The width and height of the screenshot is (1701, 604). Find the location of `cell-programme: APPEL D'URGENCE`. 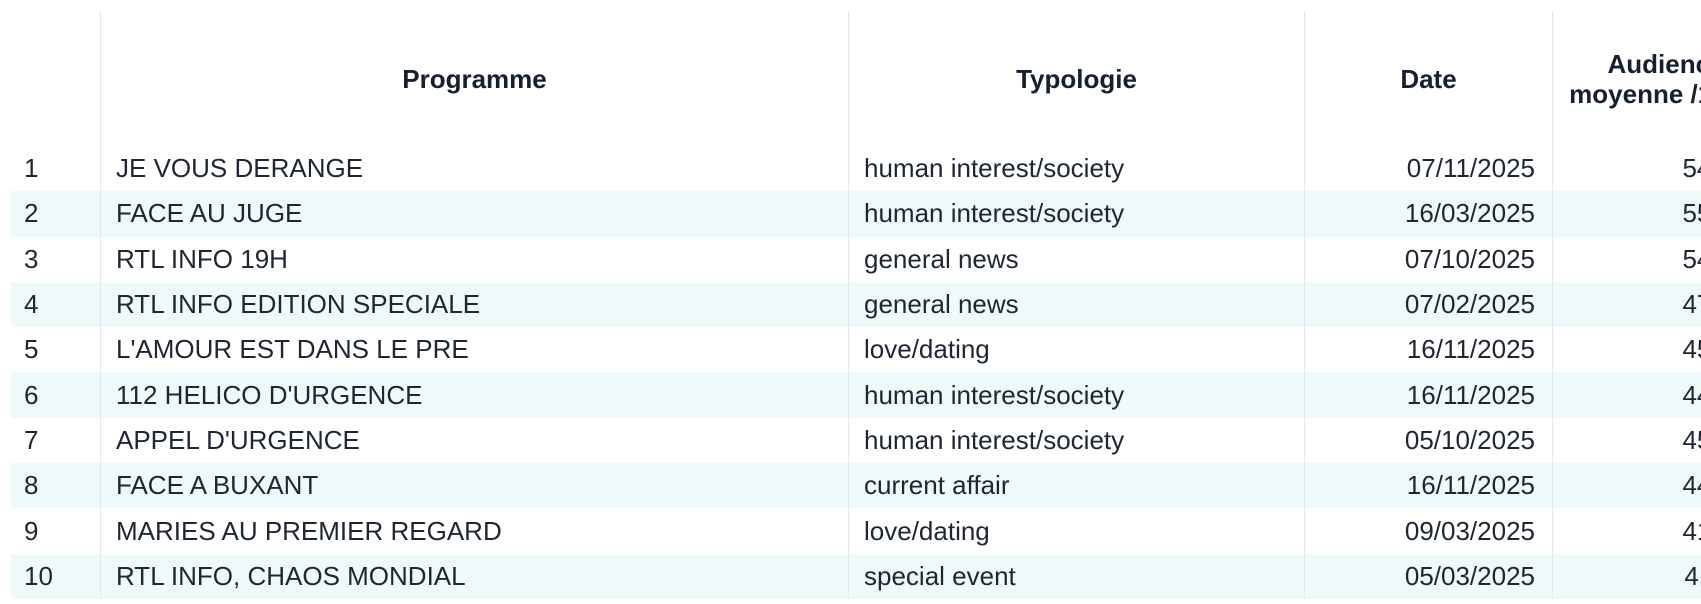

cell-programme: APPEL D'URGENCE is located at coordinates (474, 440).